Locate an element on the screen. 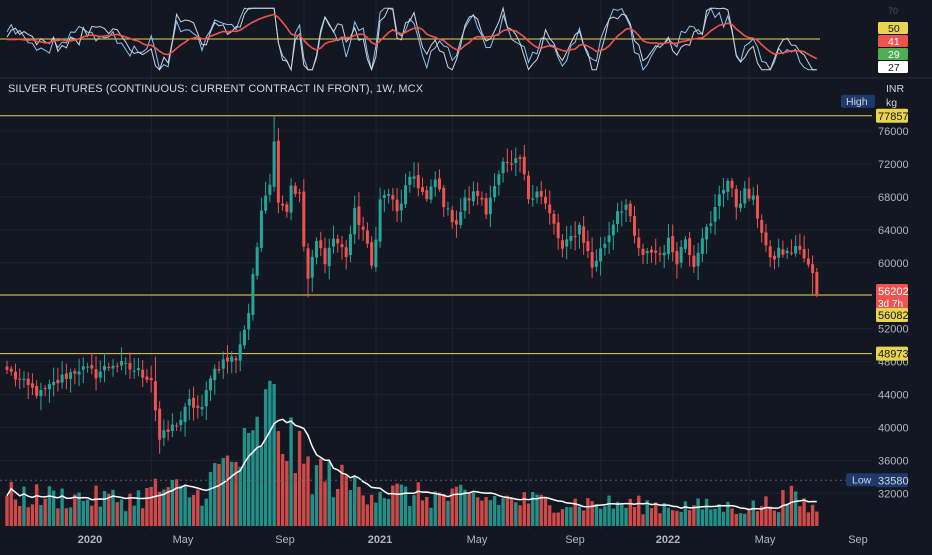 The image size is (932, 555). indicator-tag-value: 50 is located at coordinates (894, 29).